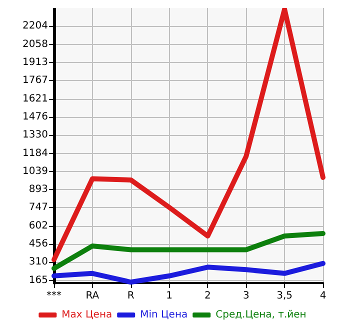 This screenshot has height=335, width=345. I want to click on legend-label: Сред.Цена, т.йен, so click(261, 315).